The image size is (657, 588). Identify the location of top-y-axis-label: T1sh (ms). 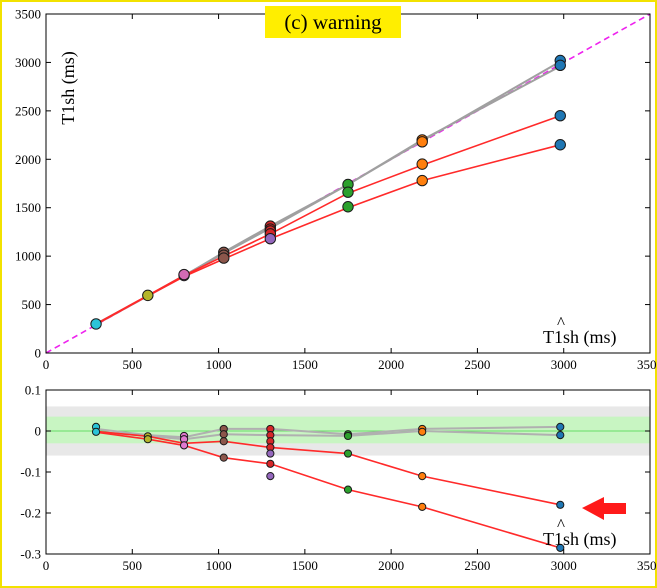
(68, 88).